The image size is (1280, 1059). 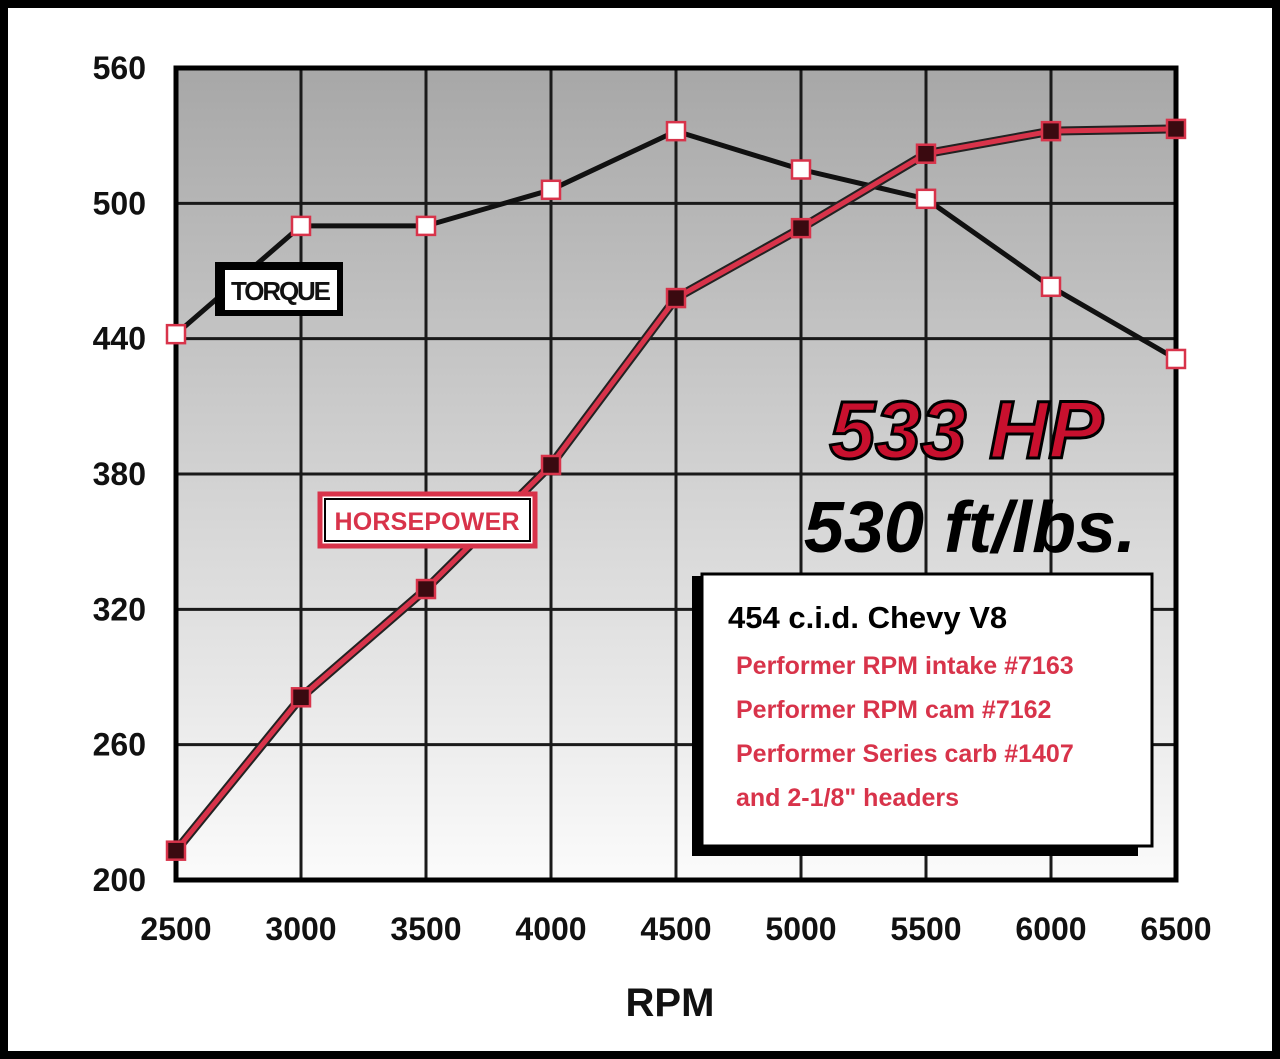 I want to click on spec-line: and 2-1/8" headers, so click(x=847, y=798).